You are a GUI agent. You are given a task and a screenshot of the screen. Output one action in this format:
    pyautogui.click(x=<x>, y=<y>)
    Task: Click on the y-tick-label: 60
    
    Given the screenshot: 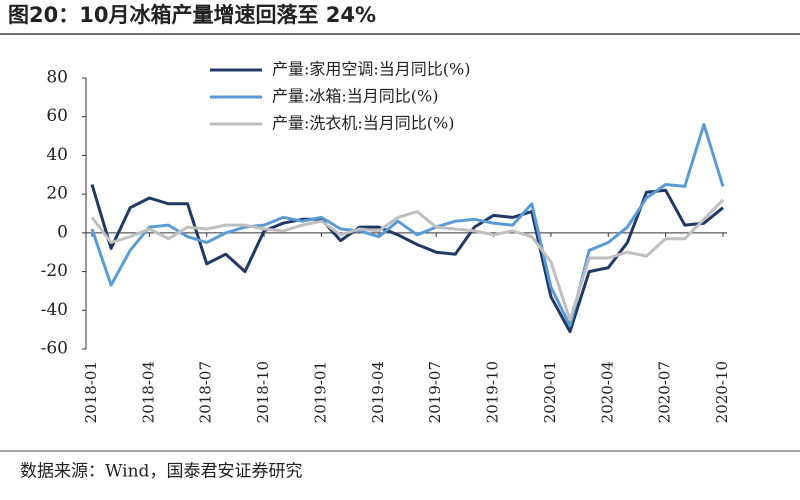 What is the action you would take?
    pyautogui.click(x=57, y=116)
    